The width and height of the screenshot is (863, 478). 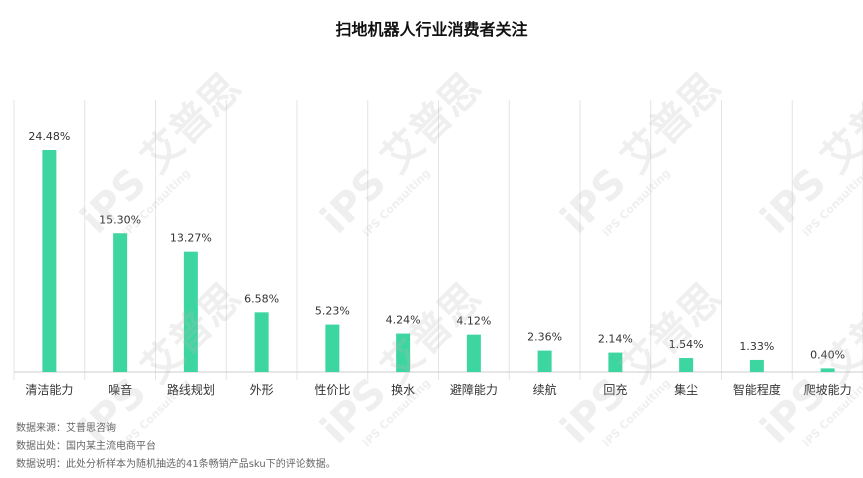 I want to click on data-label: 1.33%, so click(x=756, y=346).